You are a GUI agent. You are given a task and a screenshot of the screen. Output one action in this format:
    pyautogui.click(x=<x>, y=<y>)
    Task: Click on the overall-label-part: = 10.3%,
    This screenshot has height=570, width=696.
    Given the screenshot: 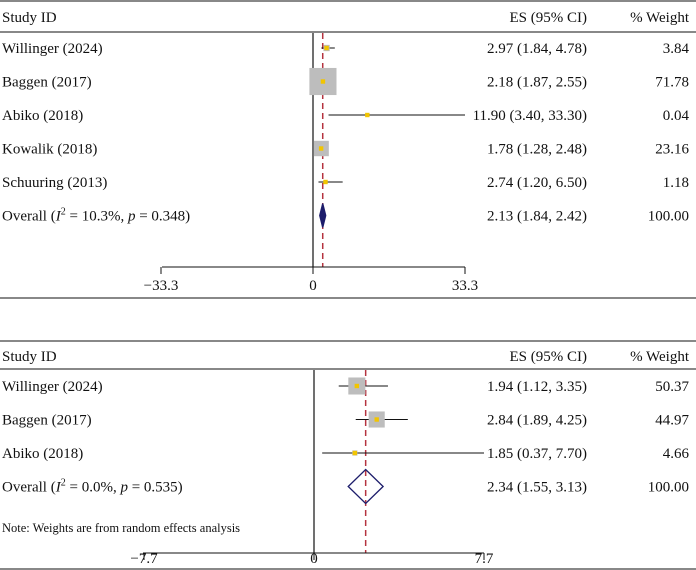 What is the action you would take?
    pyautogui.click(x=97, y=217)
    